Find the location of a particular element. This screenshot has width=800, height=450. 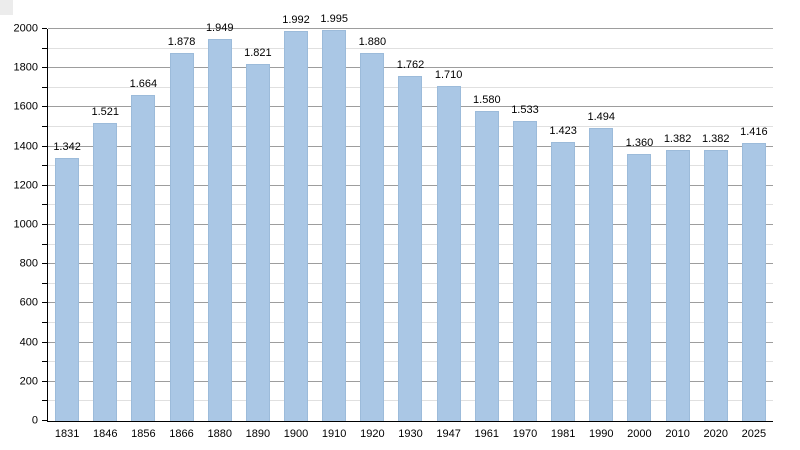

bar-value-label: 1.580 is located at coordinates (487, 100).